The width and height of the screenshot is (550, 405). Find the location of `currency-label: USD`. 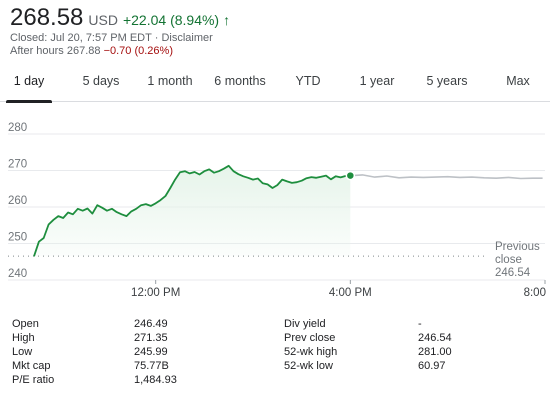

currency-label: USD is located at coordinates (103, 20).